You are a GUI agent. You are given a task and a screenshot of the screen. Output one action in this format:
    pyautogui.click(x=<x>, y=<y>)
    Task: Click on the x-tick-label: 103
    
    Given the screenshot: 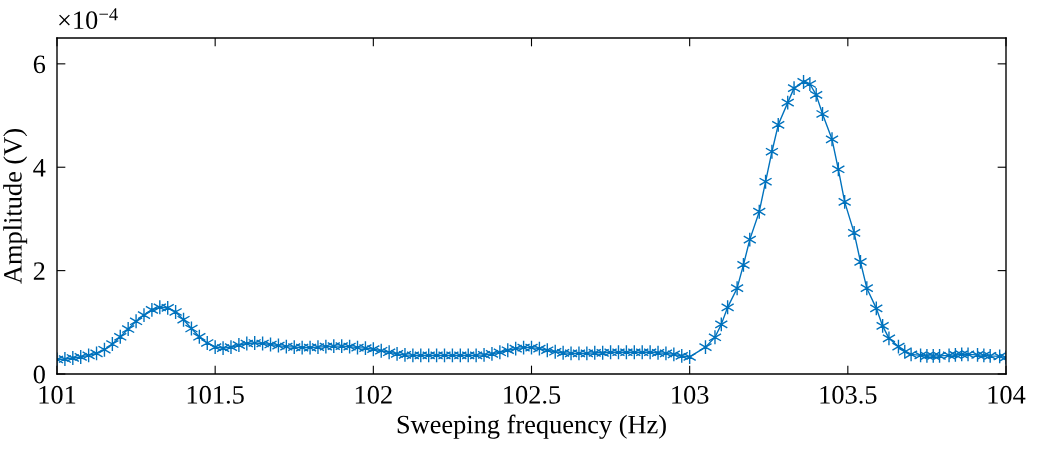 What is the action you would take?
    pyautogui.click(x=690, y=394)
    